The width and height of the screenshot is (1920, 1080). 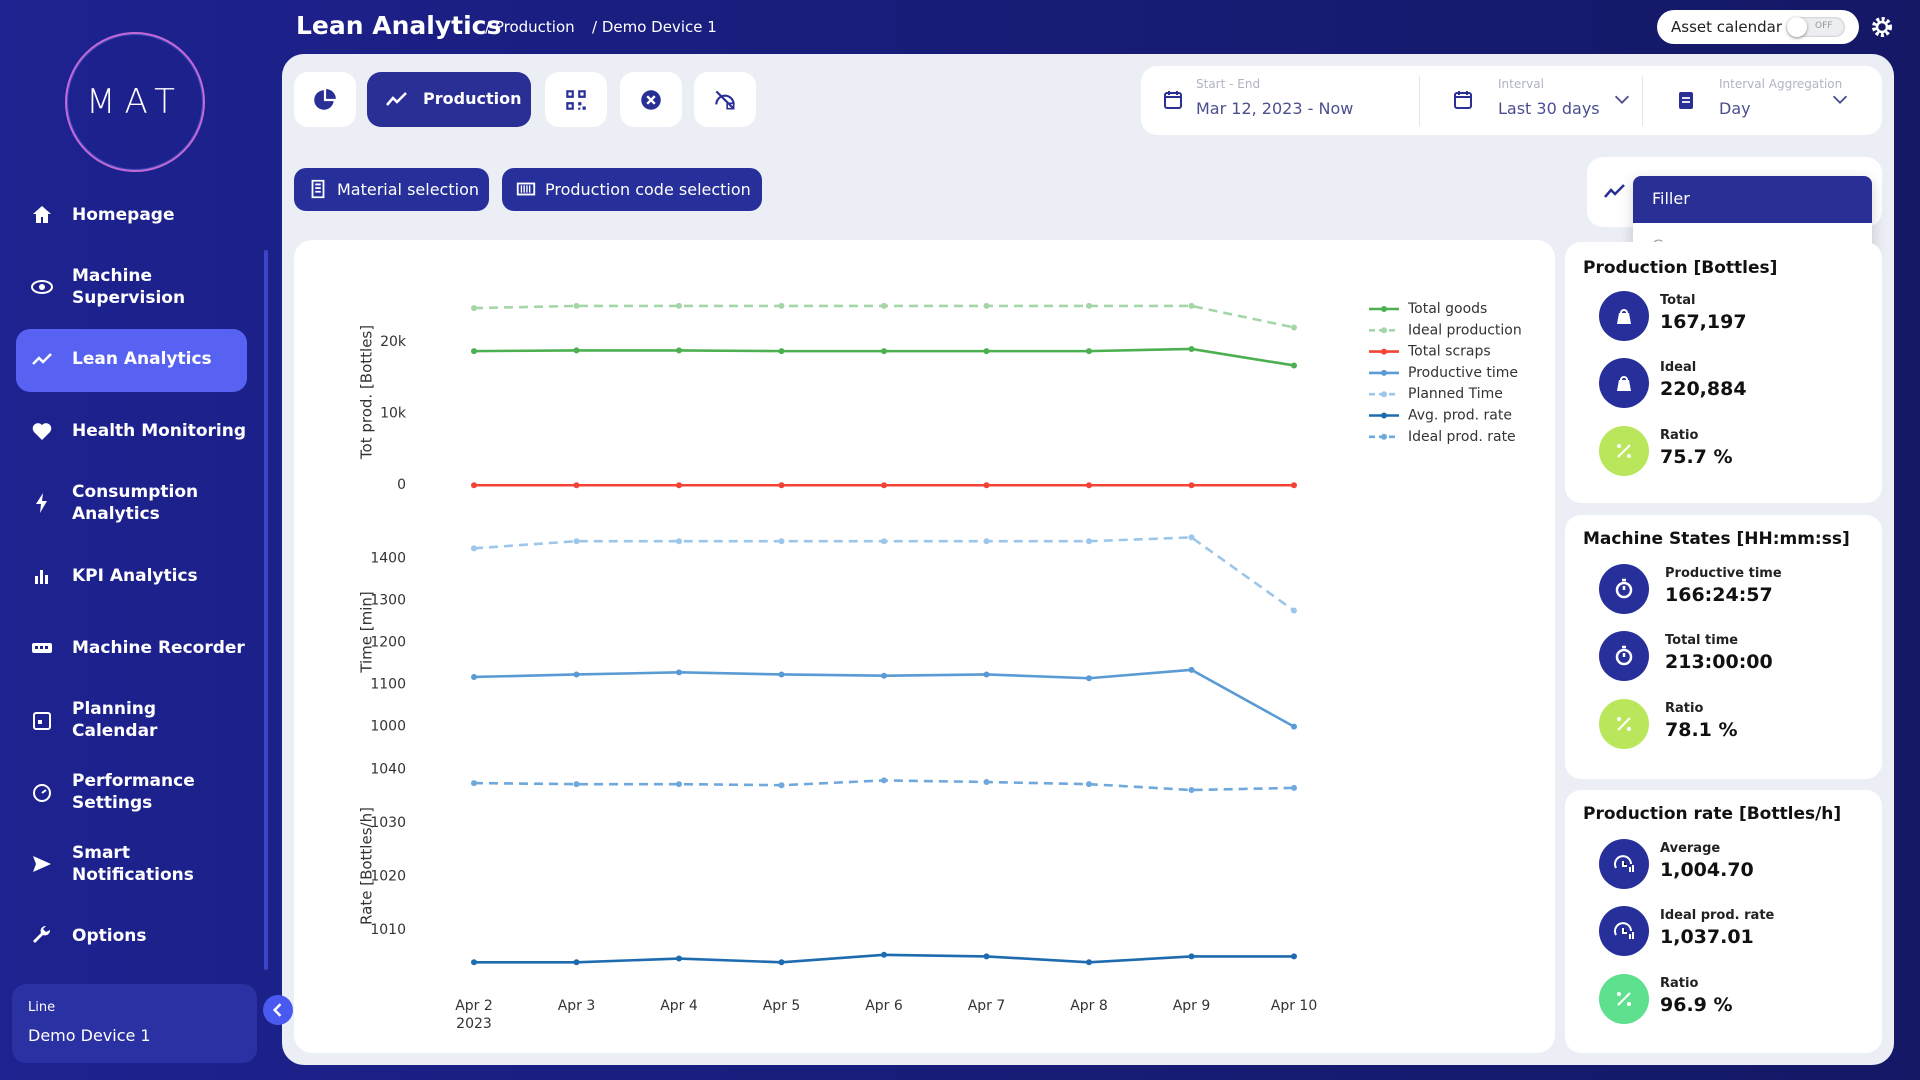 I want to click on asset-calendar: Asset calendar OFF, so click(x=1758, y=27).